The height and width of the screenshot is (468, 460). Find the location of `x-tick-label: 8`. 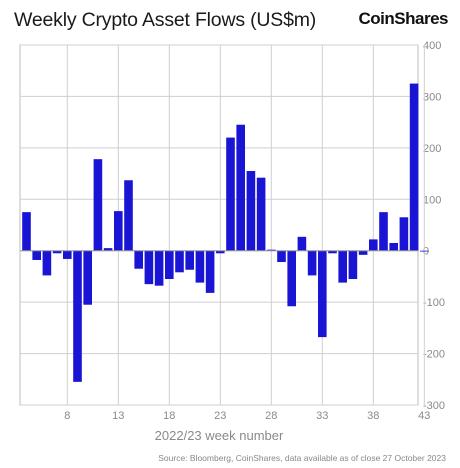

x-tick-label: 8 is located at coordinates (67, 416).